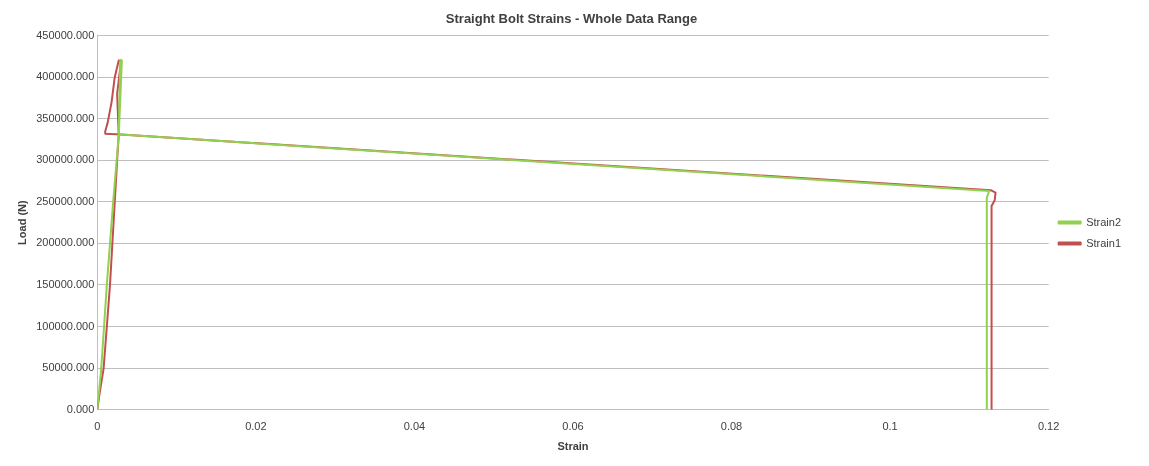 This screenshot has width=1149, height=466. Describe the element at coordinates (731, 426) in the screenshot. I see `x-tick-label: 0.08` at that location.